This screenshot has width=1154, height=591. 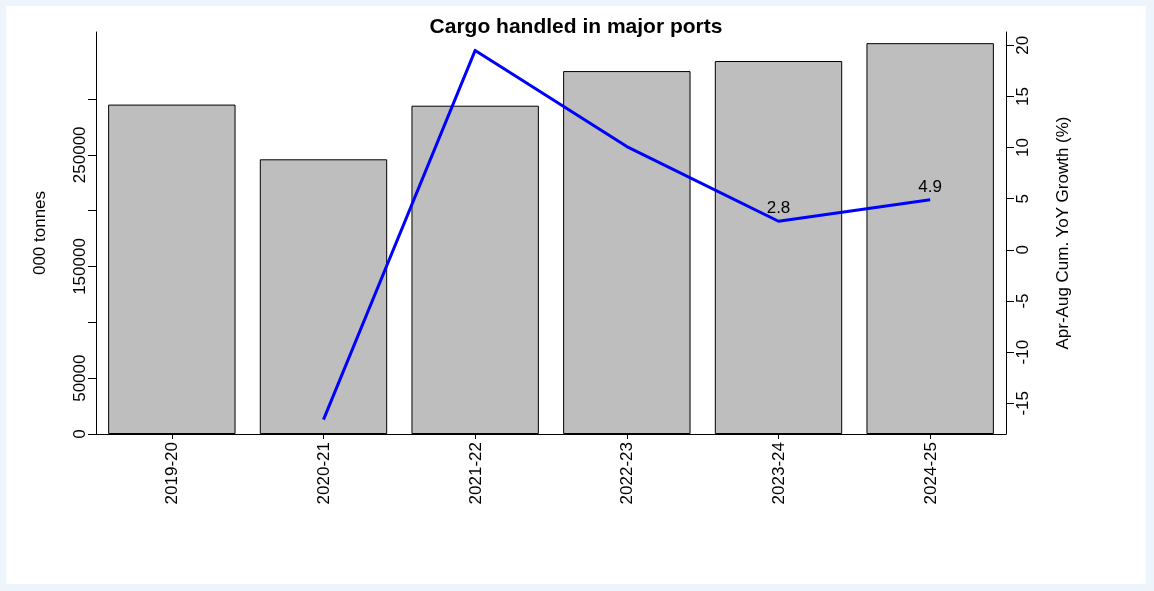 I want to click on y-tick-label: 0, so click(x=79, y=434).